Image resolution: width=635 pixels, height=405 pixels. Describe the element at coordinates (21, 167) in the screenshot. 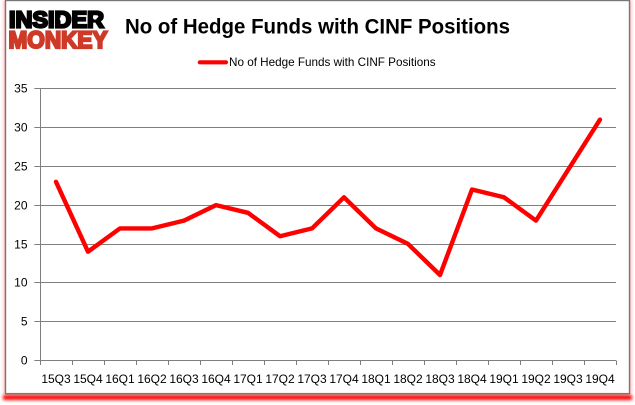

I see `svg-text: 25` at that location.